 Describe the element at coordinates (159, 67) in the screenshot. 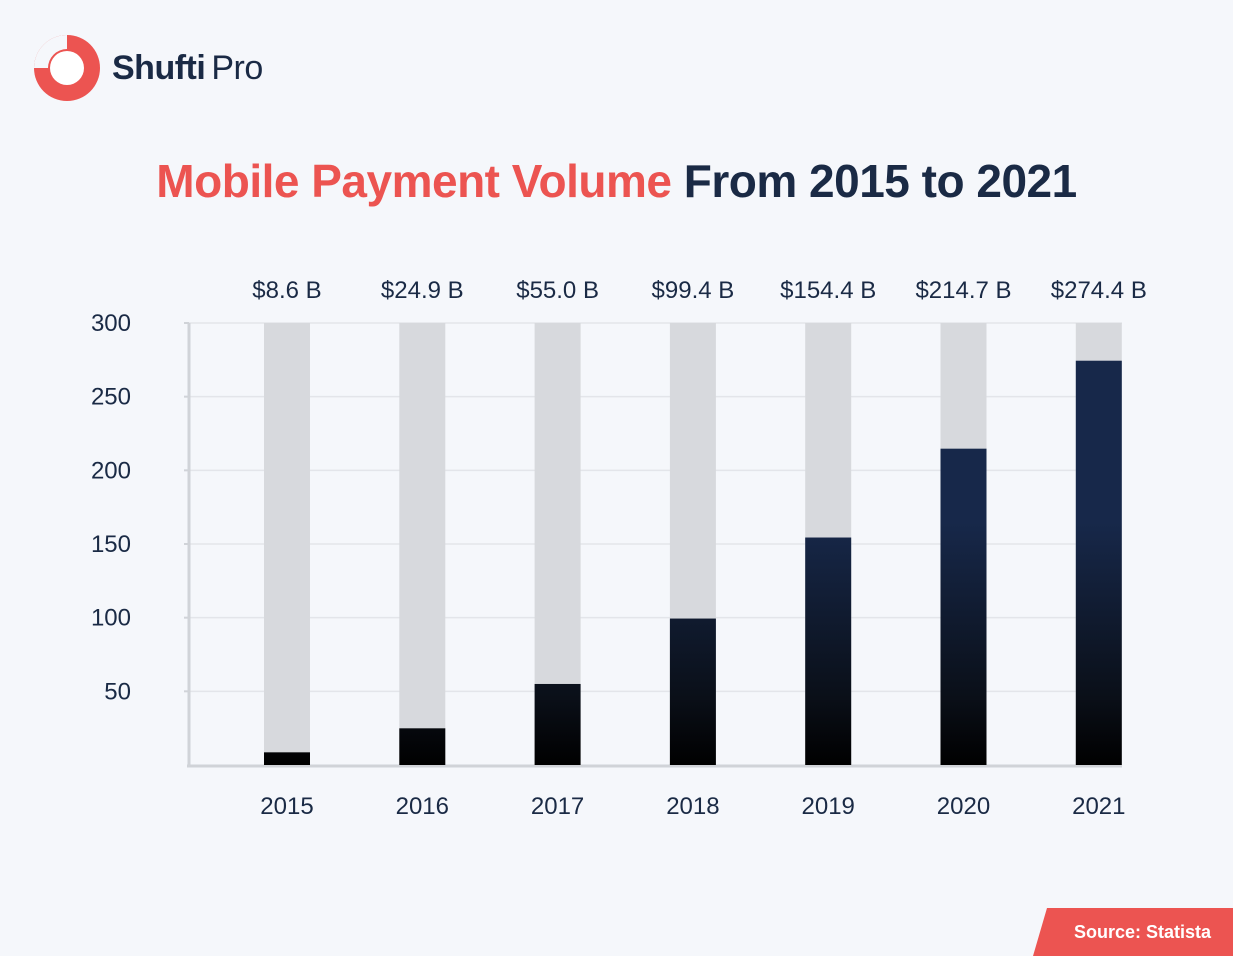

I see `brand-name-bold: Shufti` at that location.